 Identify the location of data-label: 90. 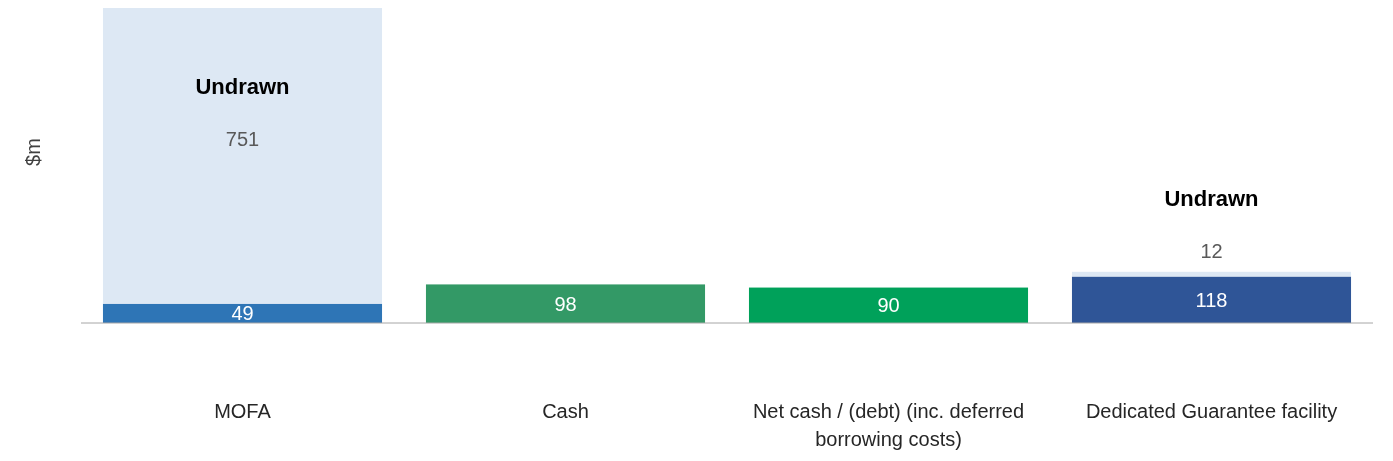
(888, 305).